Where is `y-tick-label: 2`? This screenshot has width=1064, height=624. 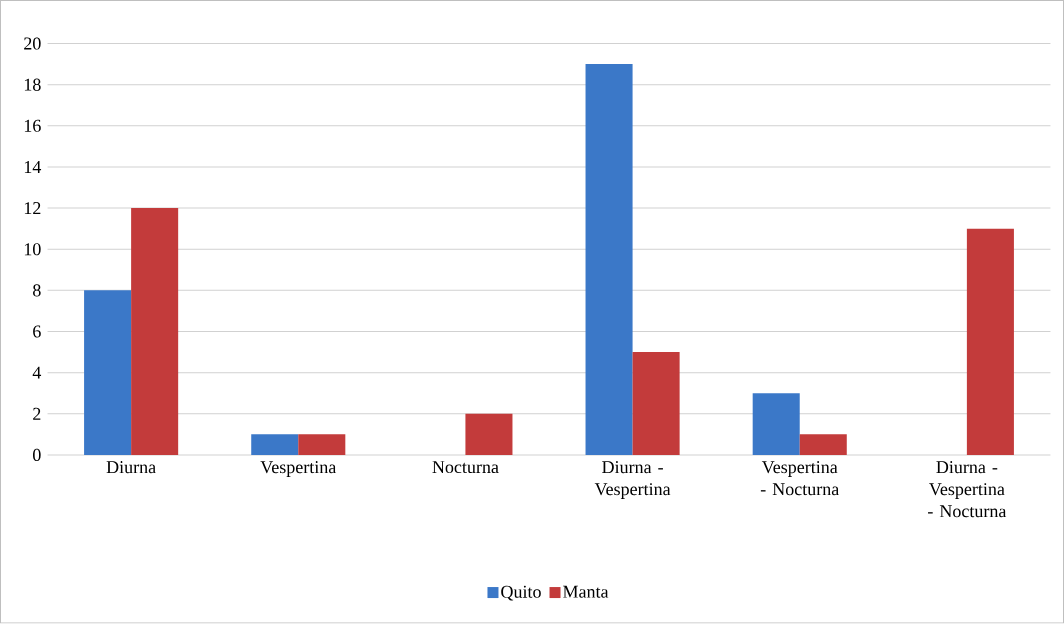
y-tick-label: 2 is located at coordinates (37, 414).